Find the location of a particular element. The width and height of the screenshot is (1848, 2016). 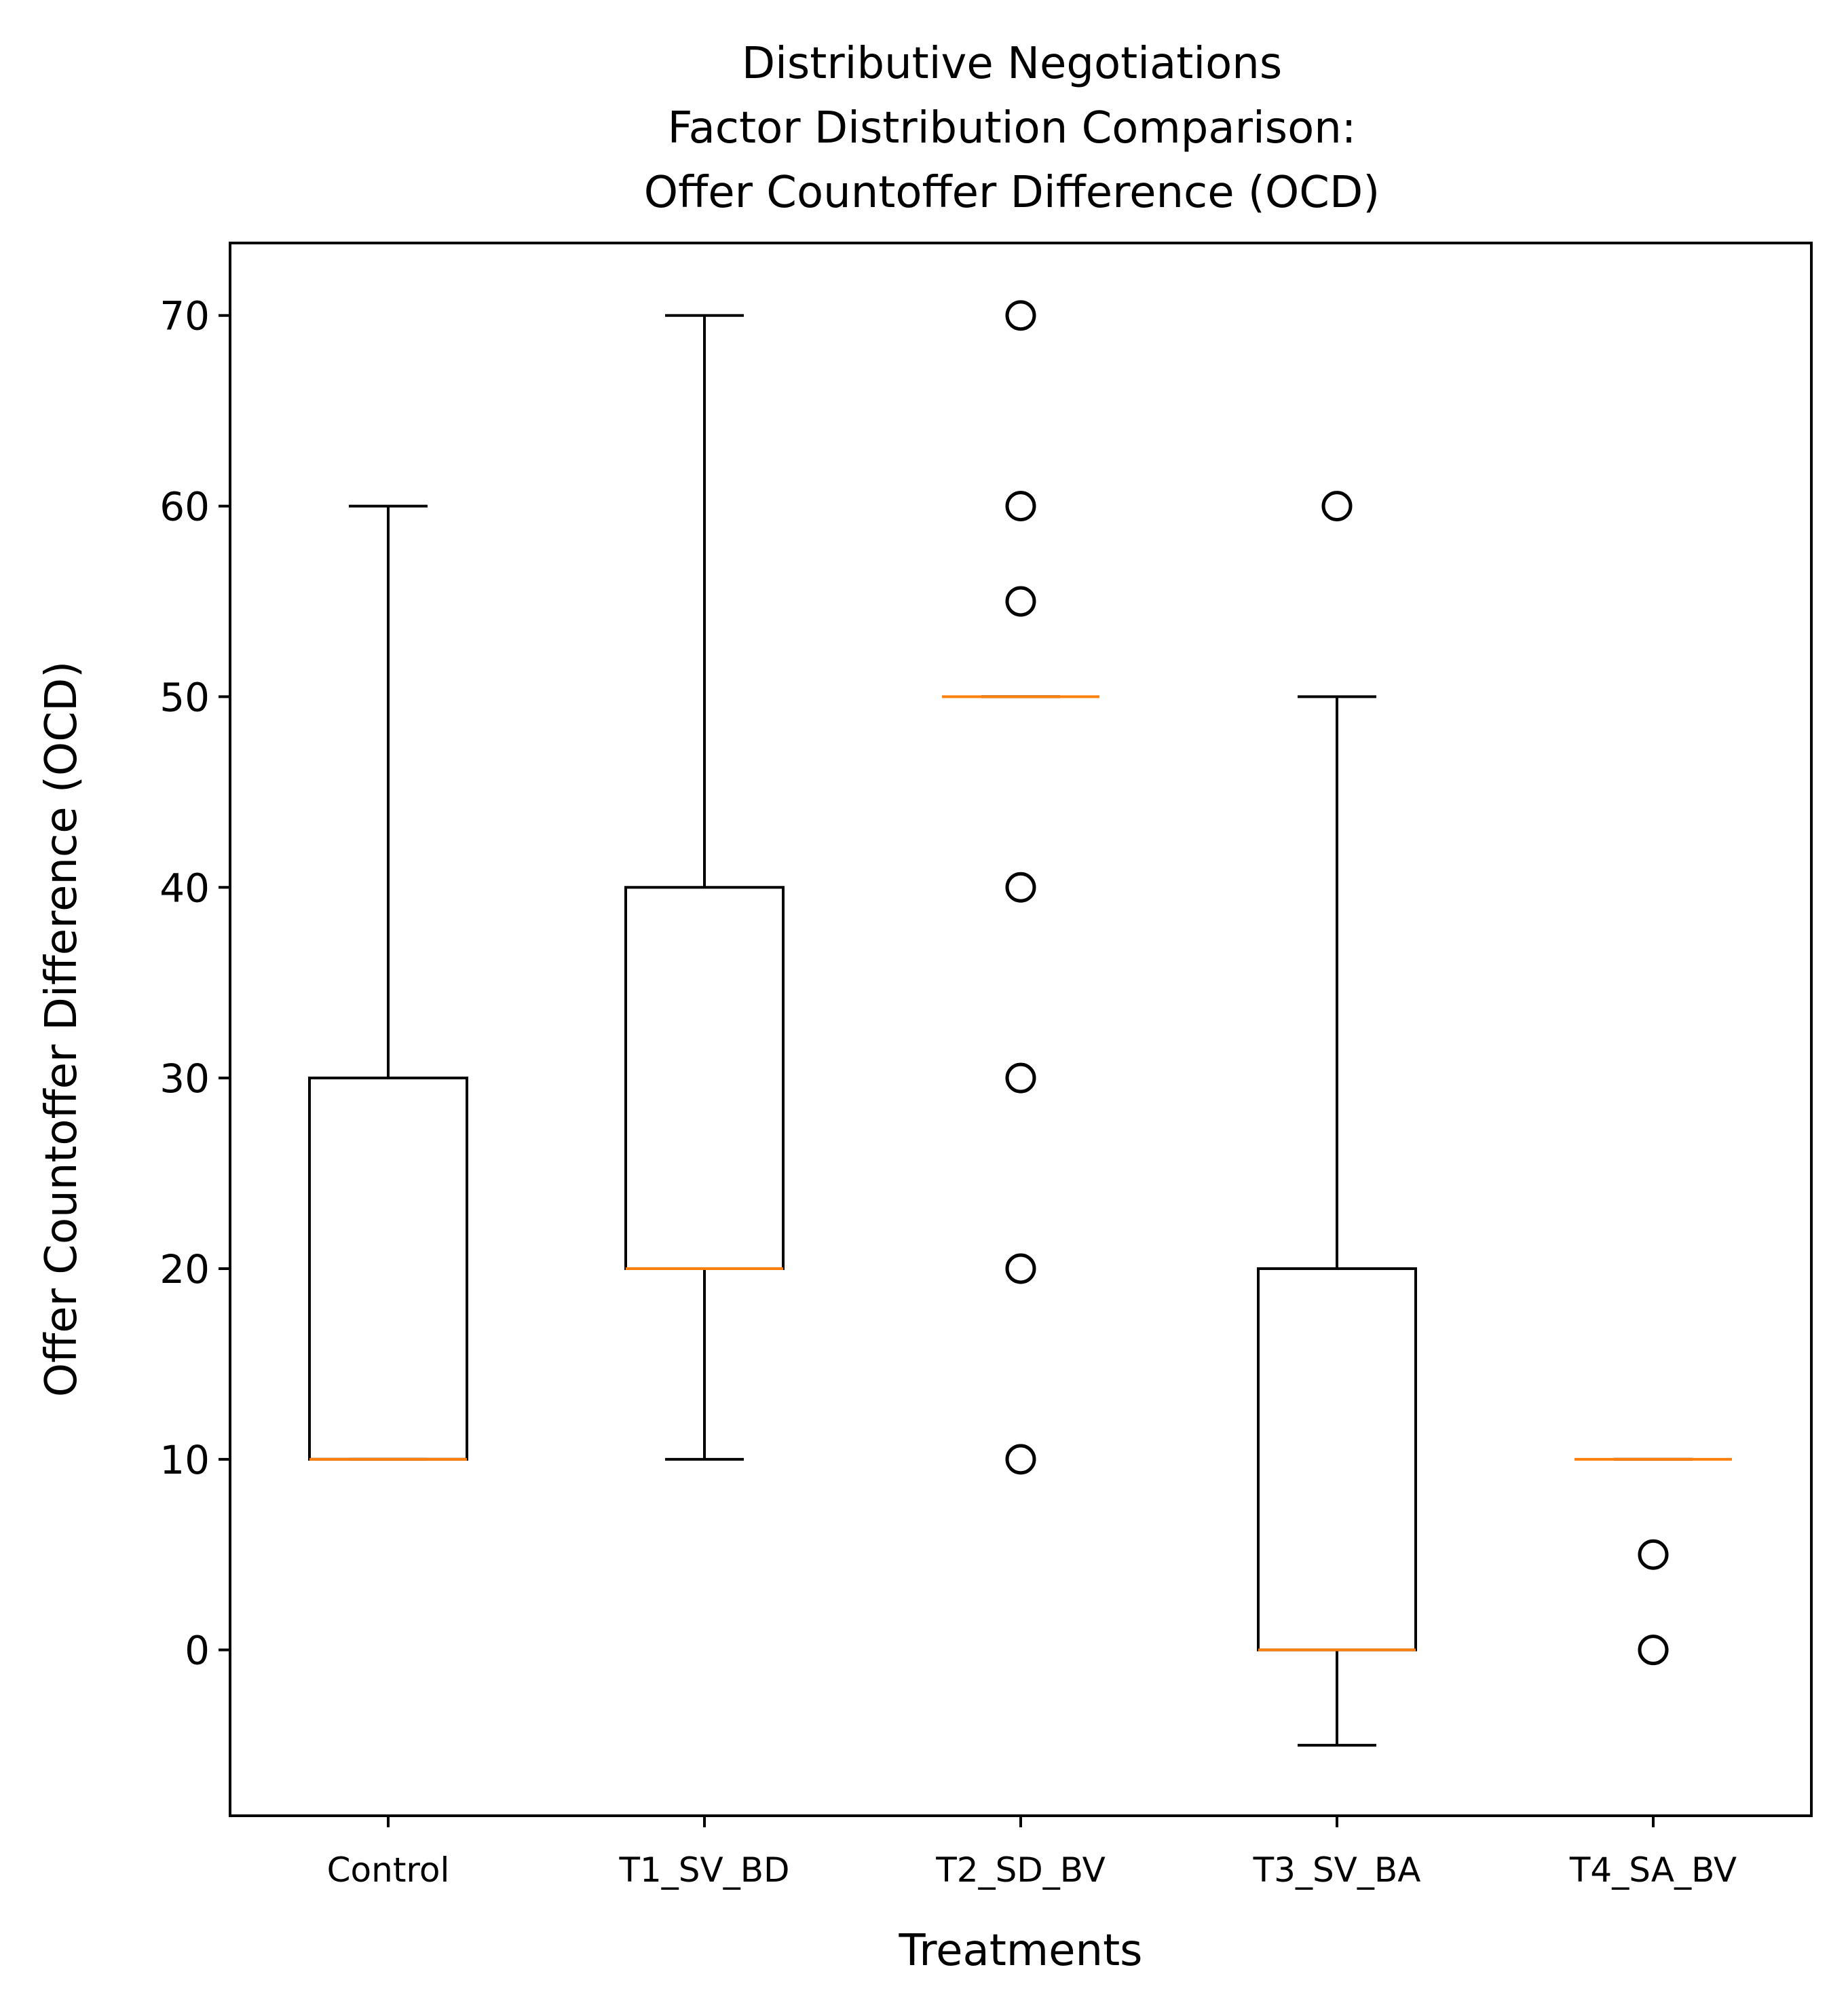

box-group-t4-sa-bv is located at coordinates (1653, 1562).